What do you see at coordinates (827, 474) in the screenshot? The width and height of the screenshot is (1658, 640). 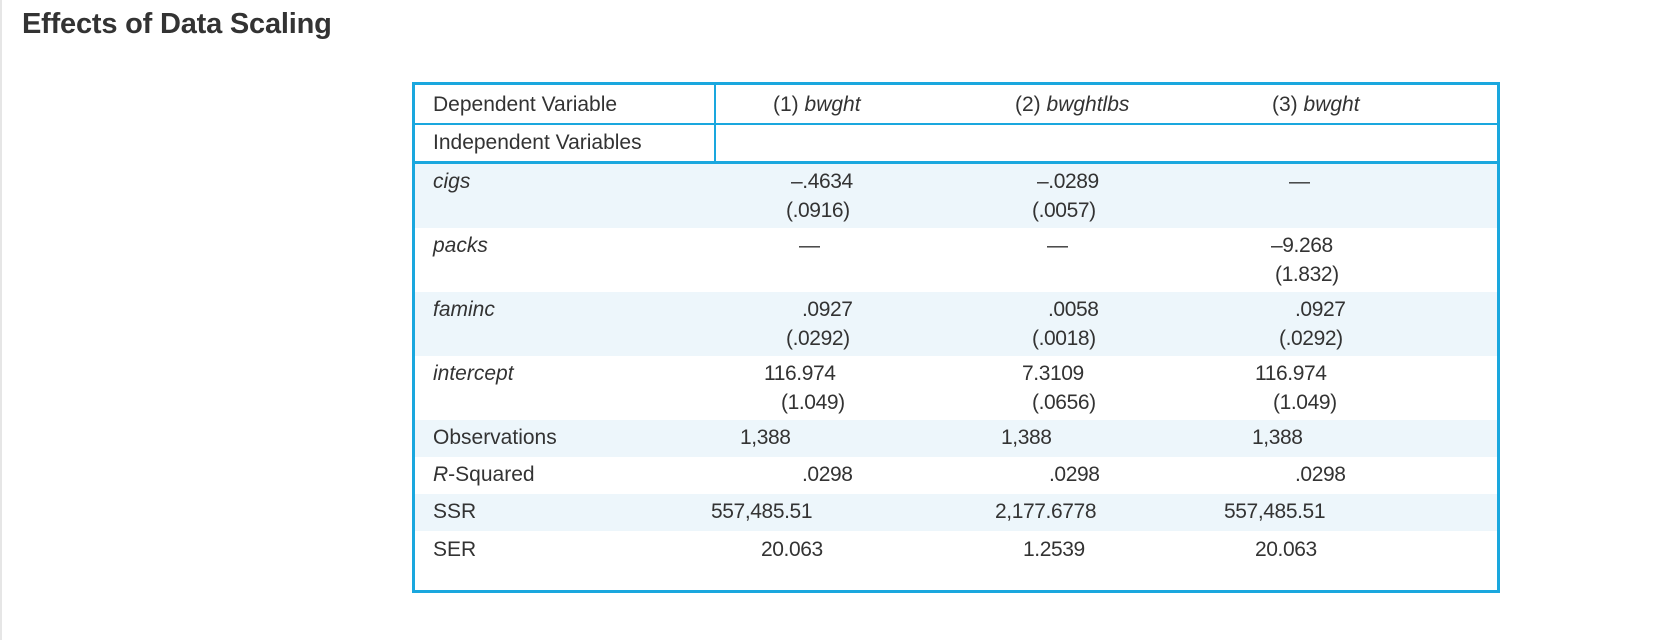 I see `stat-r-squared-col1: .0298` at bounding box center [827, 474].